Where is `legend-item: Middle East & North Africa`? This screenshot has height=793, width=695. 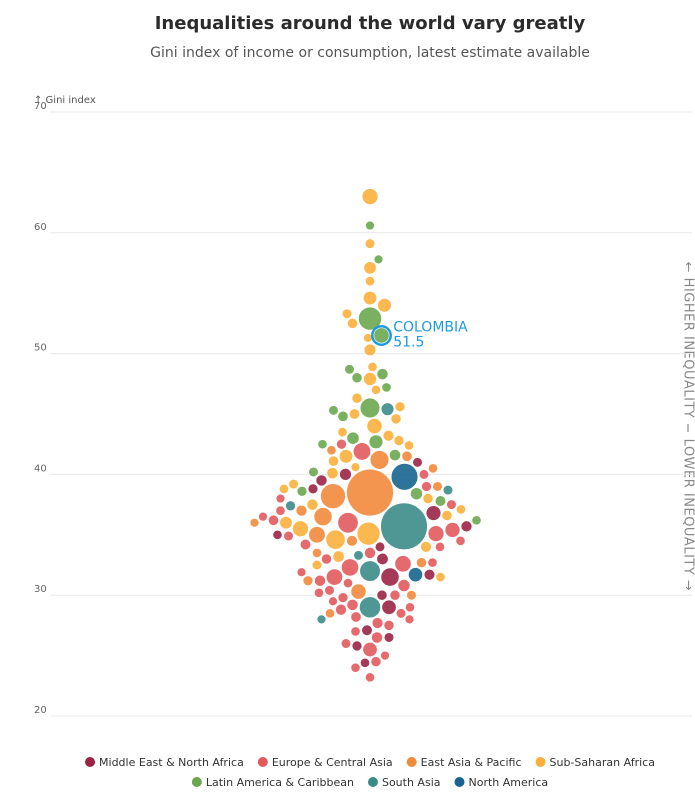
legend-item: Middle East & North Africa is located at coordinates (164, 762).